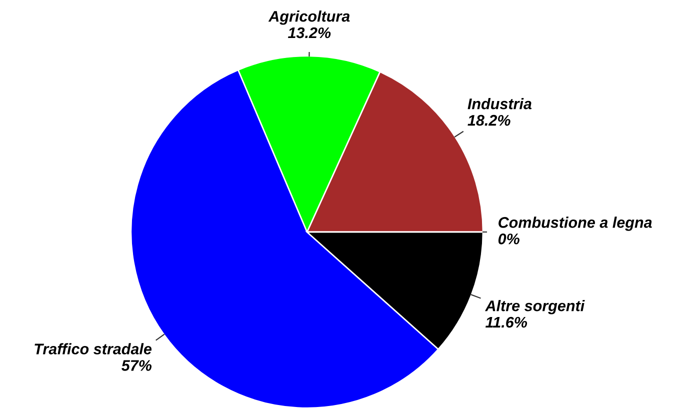 The width and height of the screenshot is (690, 412). Describe the element at coordinates (489, 120) in the screenshot. I see `data-label: 18.2%` at that location.